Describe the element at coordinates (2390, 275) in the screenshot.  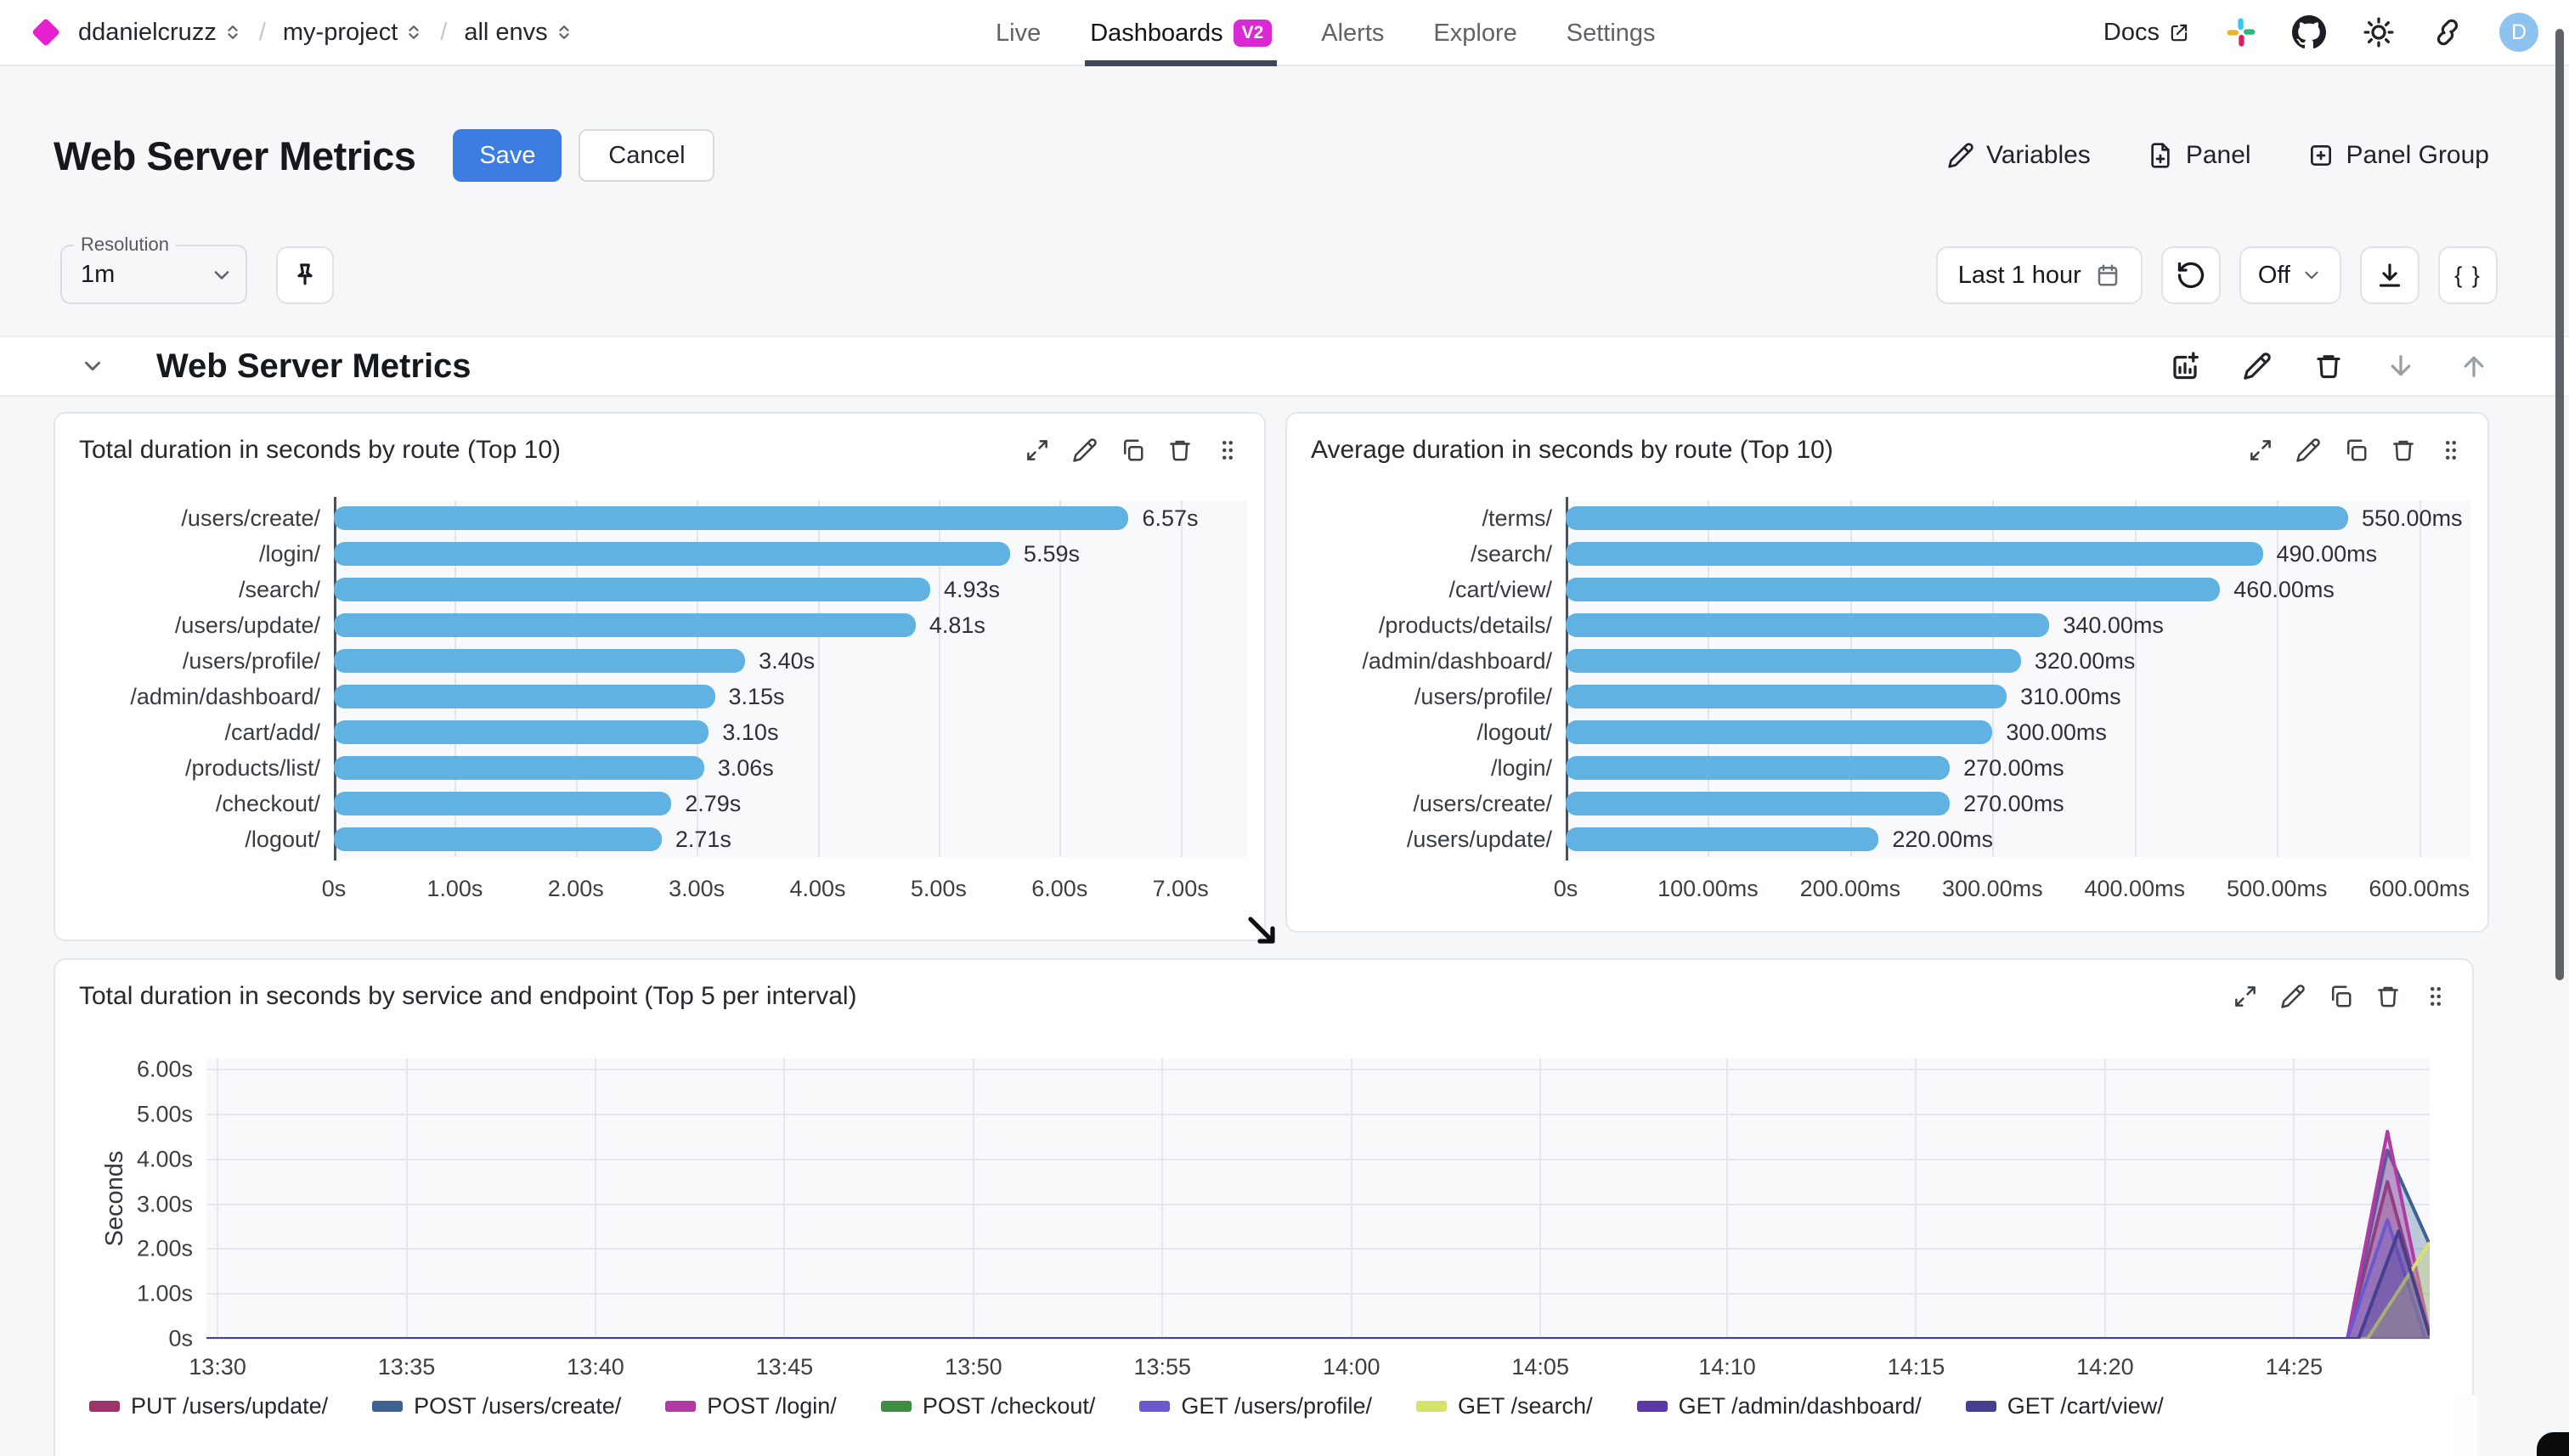
I see `download-button` at that location.